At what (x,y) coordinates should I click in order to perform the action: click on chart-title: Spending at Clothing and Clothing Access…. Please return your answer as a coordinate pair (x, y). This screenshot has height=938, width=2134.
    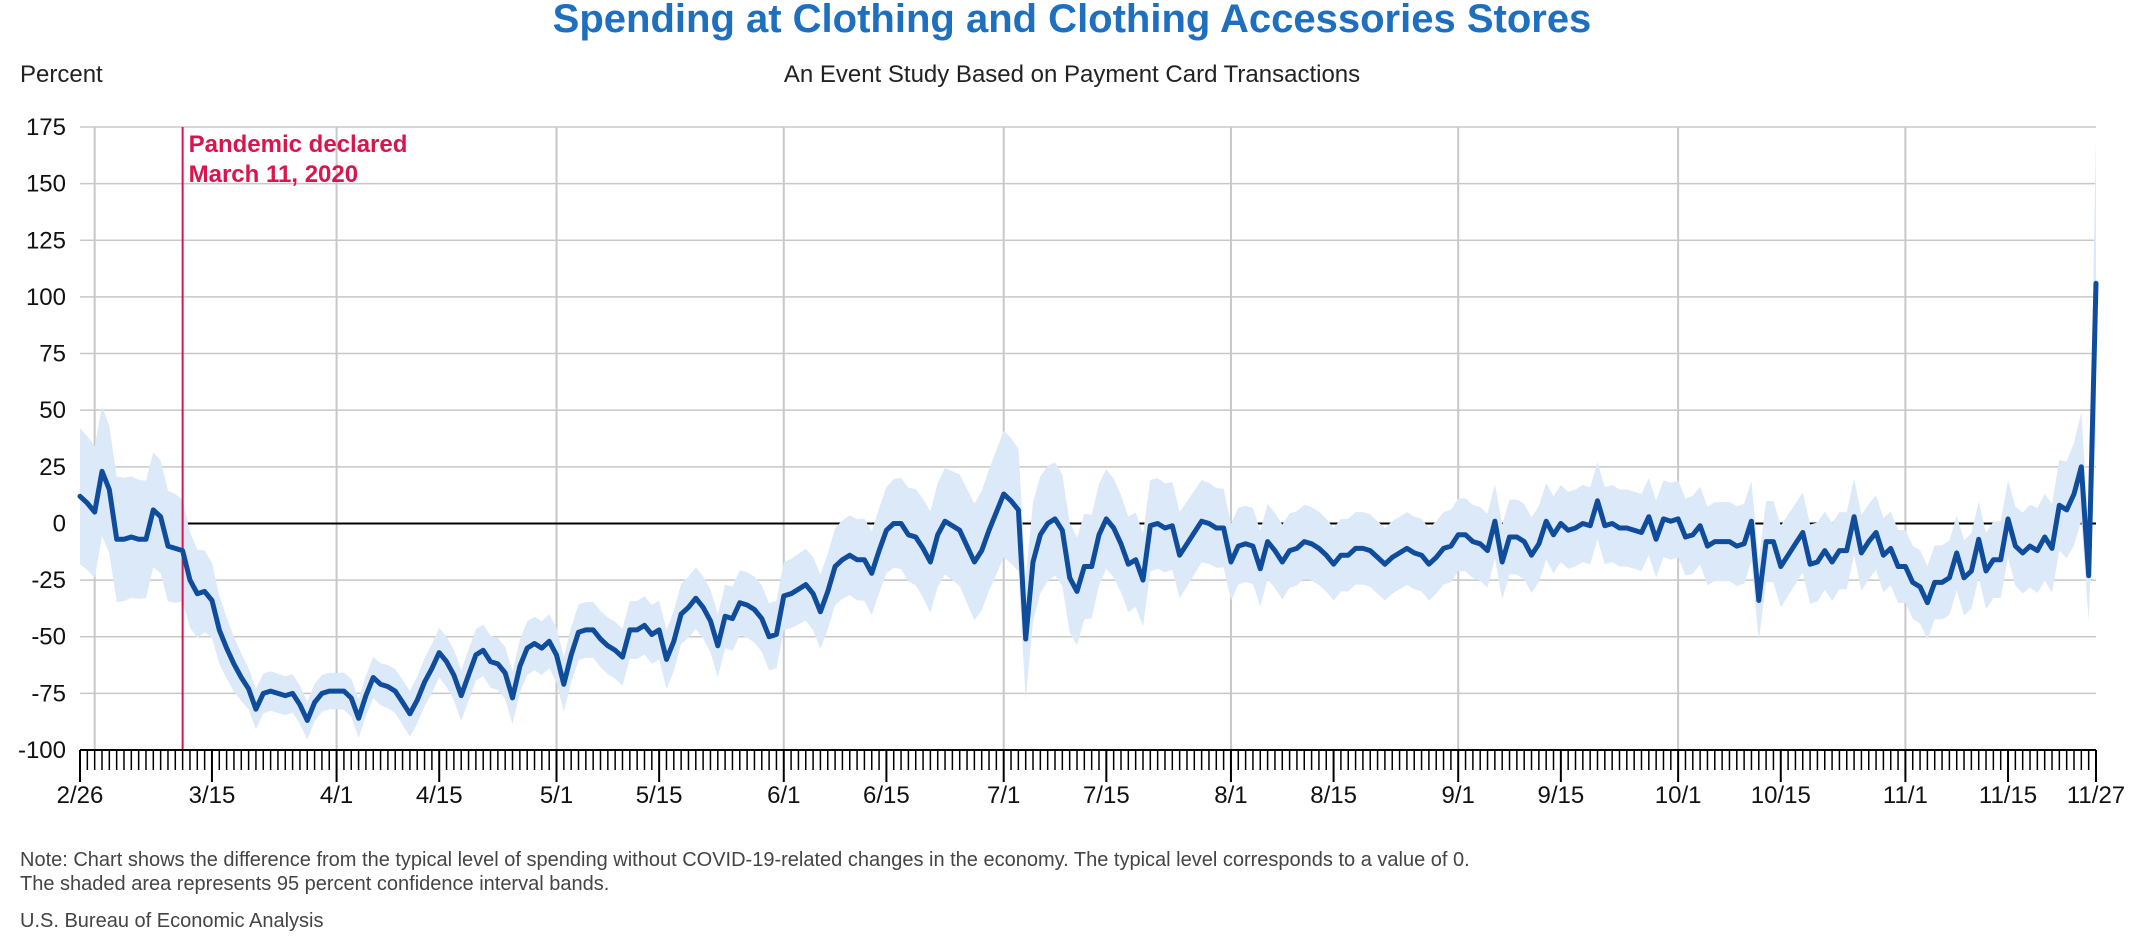
    Looking at the image, I should click on (1072, 20).